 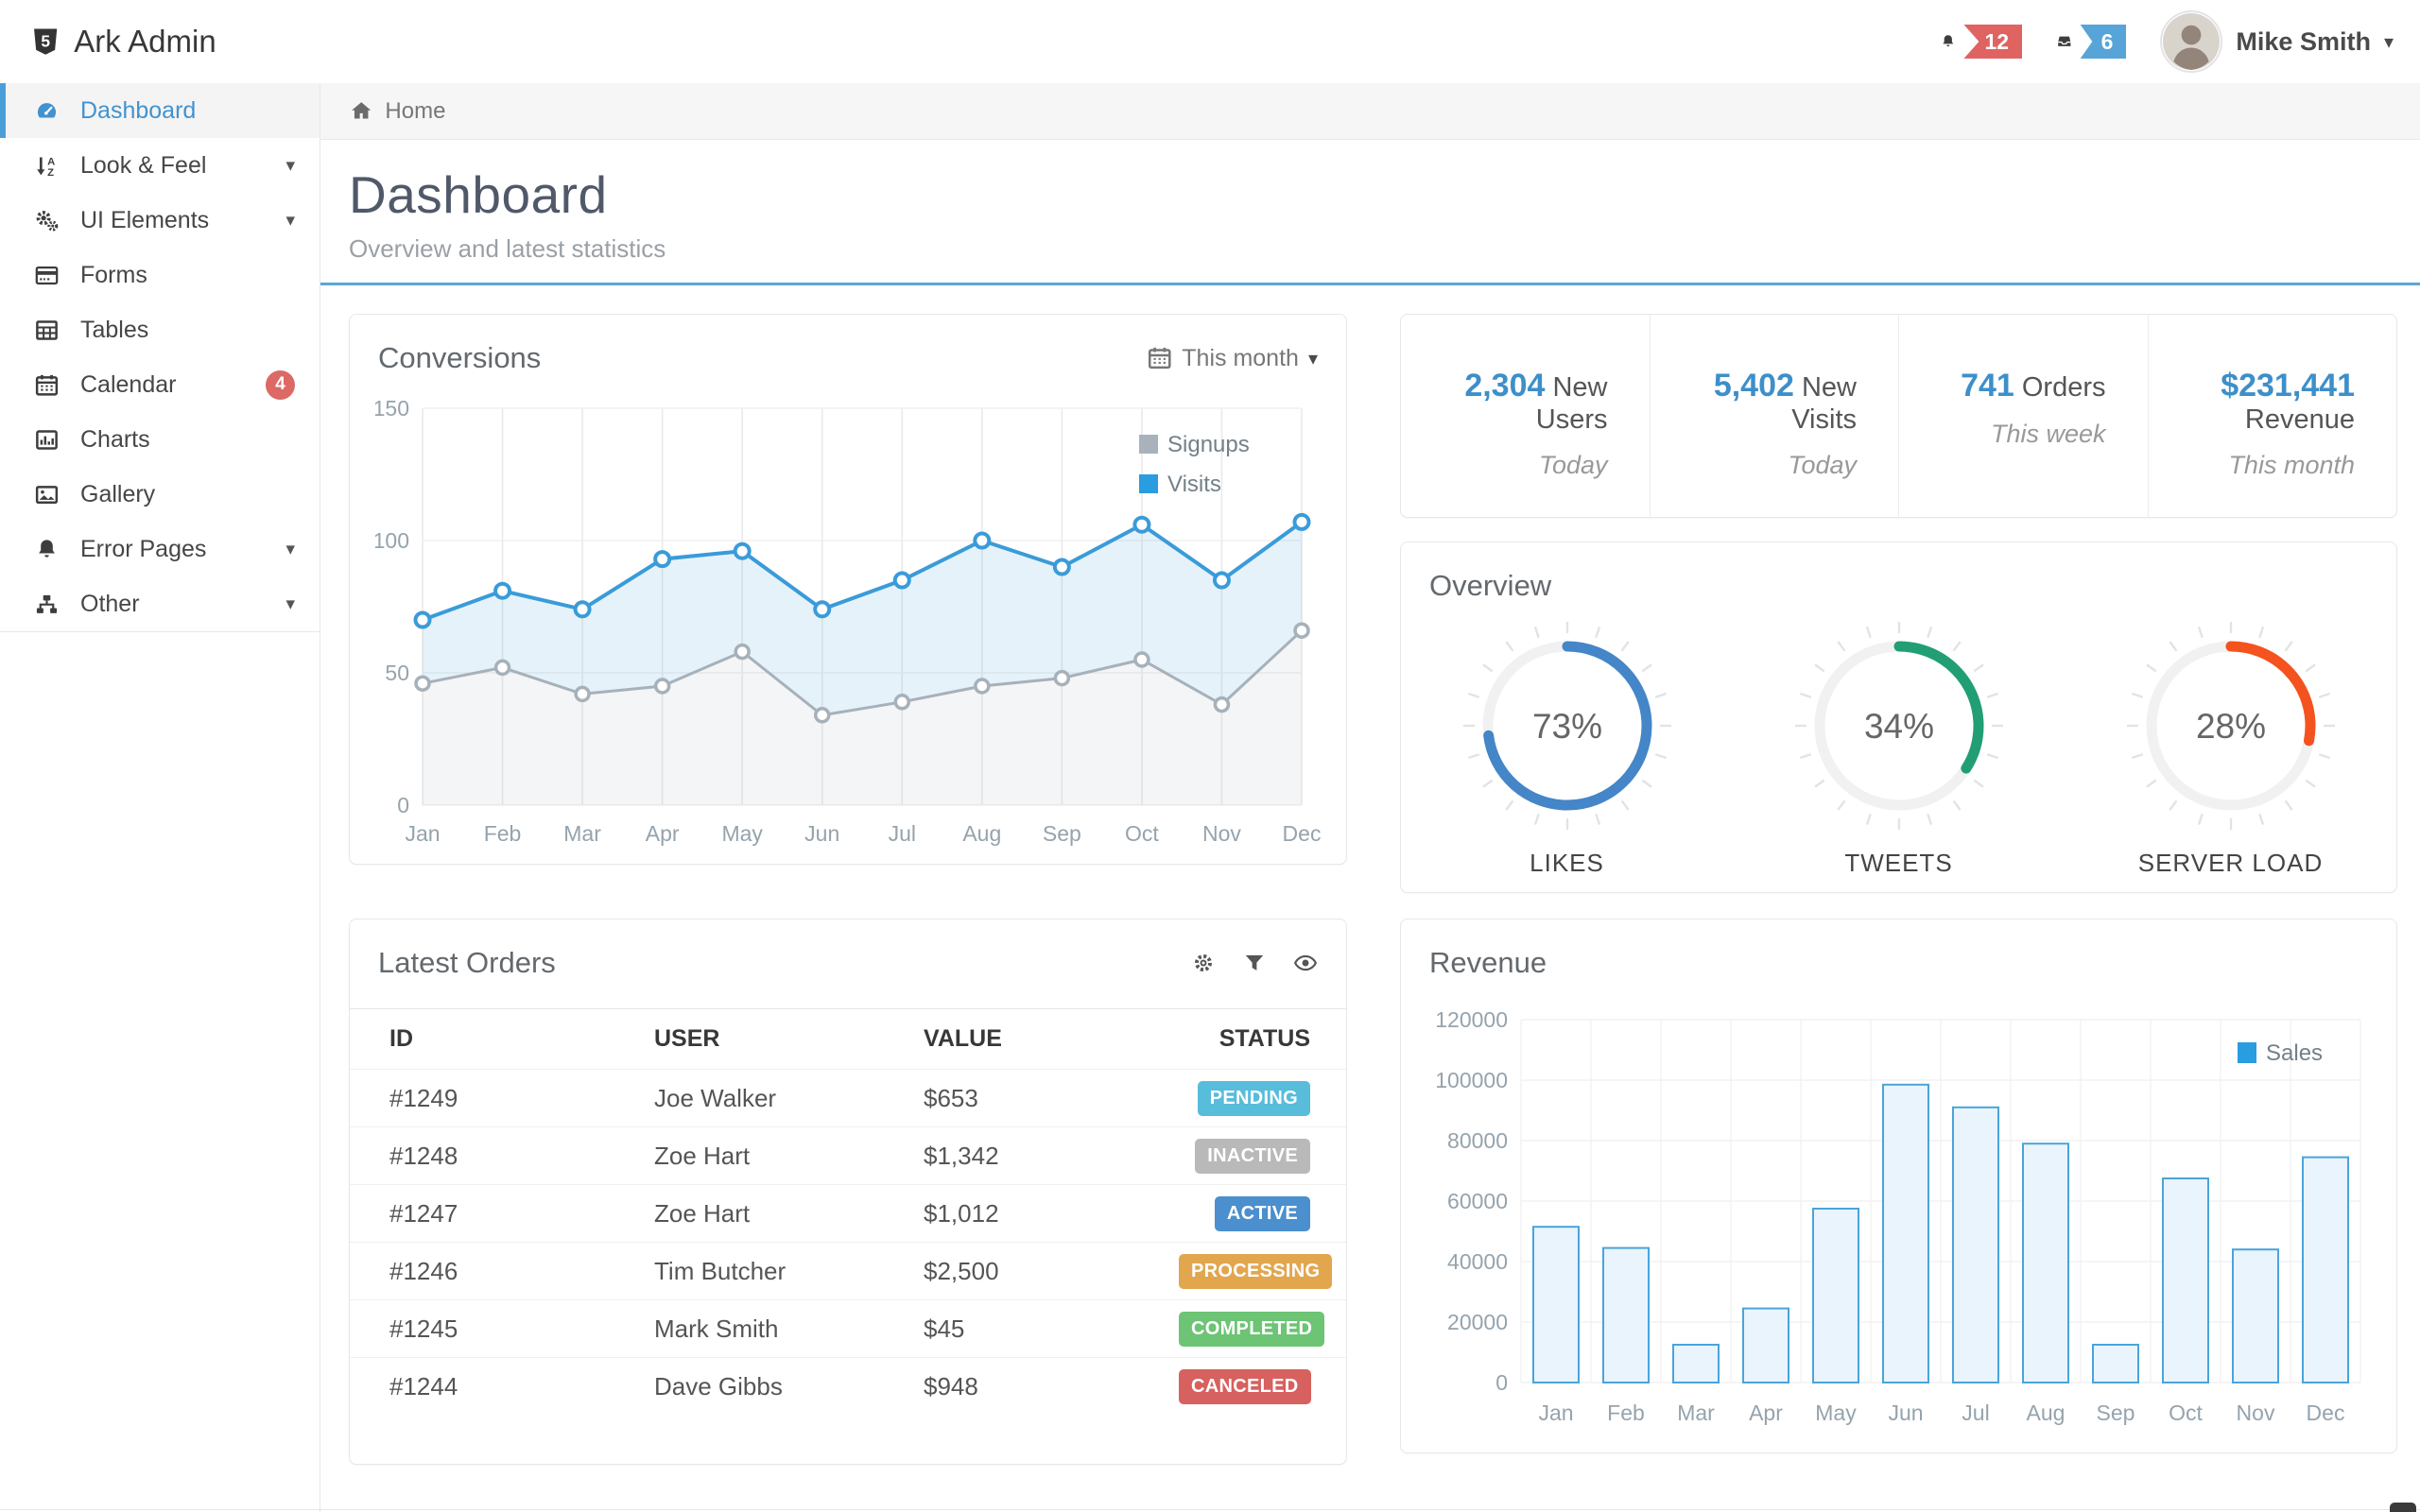 What do you see at coordinates (280, 384) in the screenshot?
I see `sidebar-badge: 4` at bounding box center [280, 384].